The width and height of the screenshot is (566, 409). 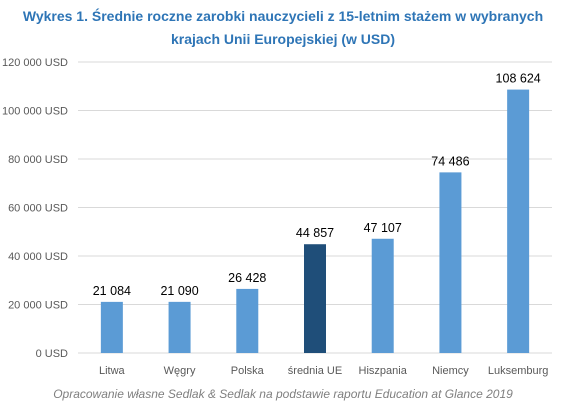 I want to click on y-tick-label: 80 000 USD, so click(x=38, y=160).